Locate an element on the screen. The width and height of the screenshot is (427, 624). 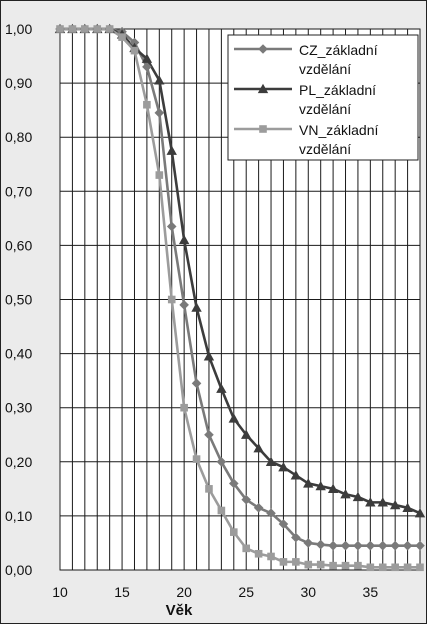
y-tick-label: 0,50 is located at coordinates (18, 300).